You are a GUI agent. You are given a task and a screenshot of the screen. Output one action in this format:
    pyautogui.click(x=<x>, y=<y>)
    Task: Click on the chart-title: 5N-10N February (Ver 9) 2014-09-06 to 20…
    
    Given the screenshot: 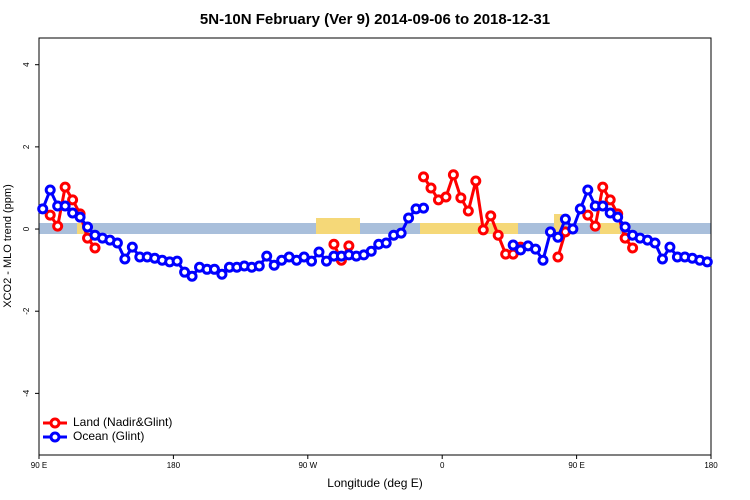 What is the action you would take?
    pyautogui.click(x=375, y=19)
    